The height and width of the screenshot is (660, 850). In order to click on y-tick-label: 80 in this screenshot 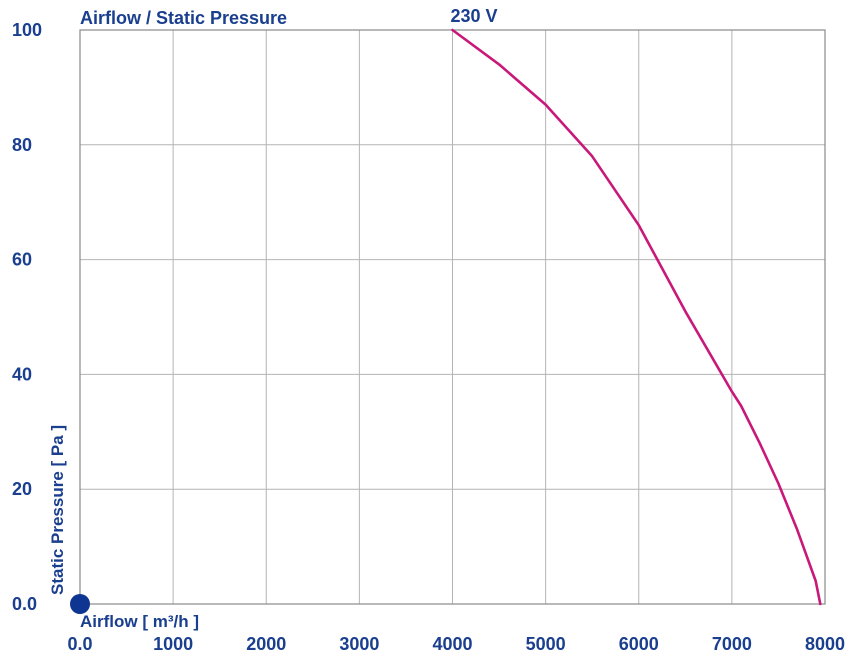, I will do `click(22, 145)`.